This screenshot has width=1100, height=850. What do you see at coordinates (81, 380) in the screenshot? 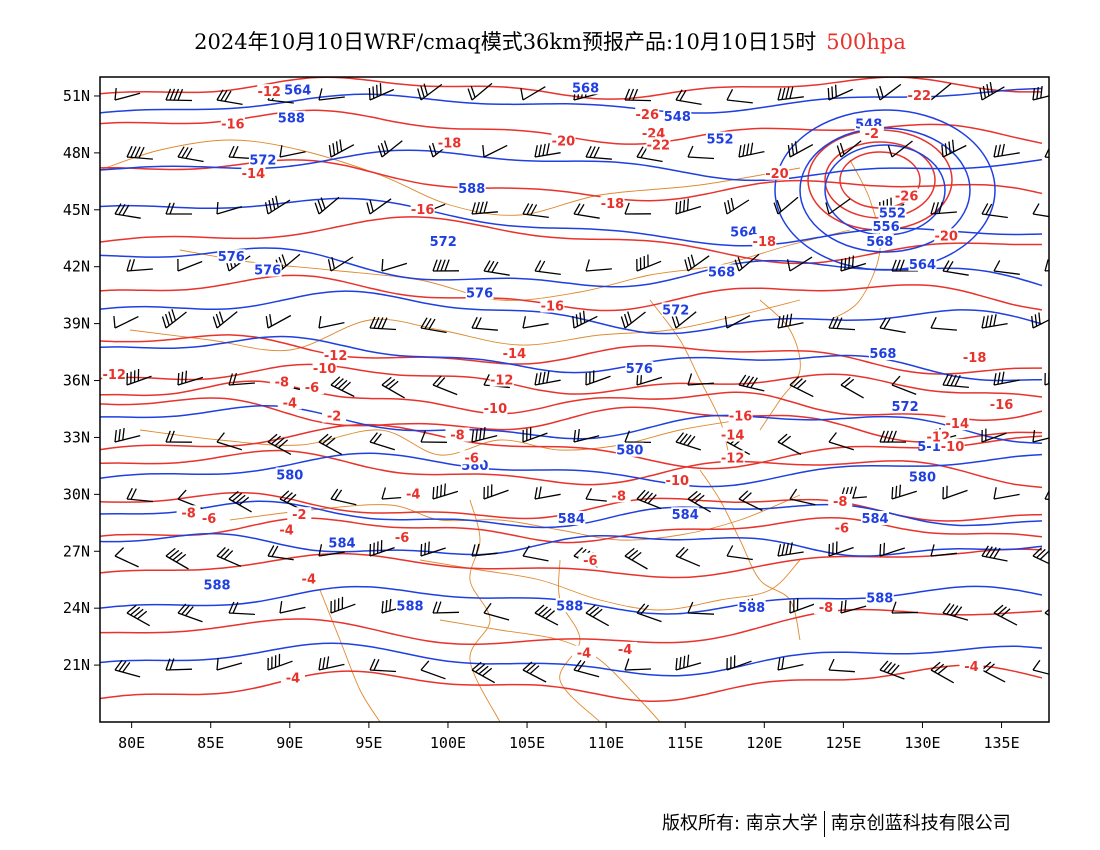
I see `latitude-axis: 51N 48N 45N 42N 39N 36N 33N 30N 27N 24N 21N` at bounding box center [81, 380].